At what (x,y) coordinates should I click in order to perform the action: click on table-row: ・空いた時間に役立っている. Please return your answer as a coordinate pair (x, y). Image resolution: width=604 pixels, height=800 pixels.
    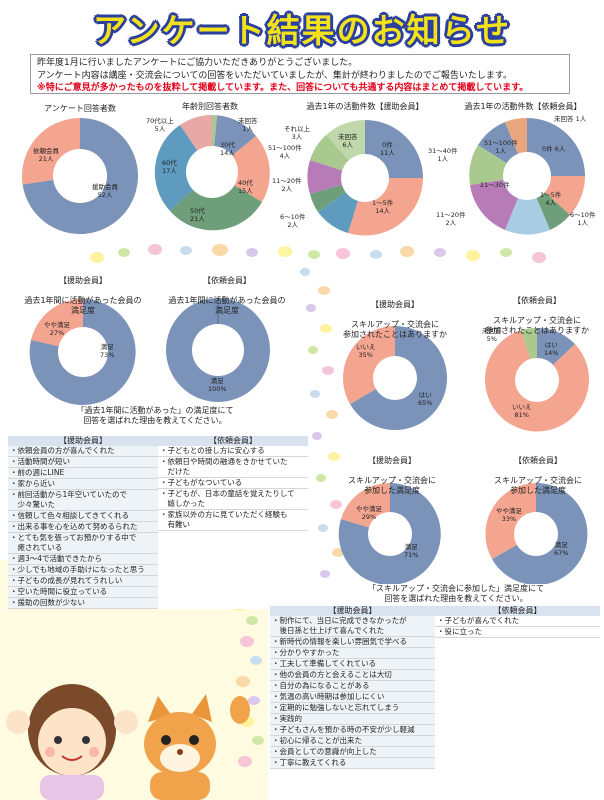
    Looking at the image, I should click on (83, 592).